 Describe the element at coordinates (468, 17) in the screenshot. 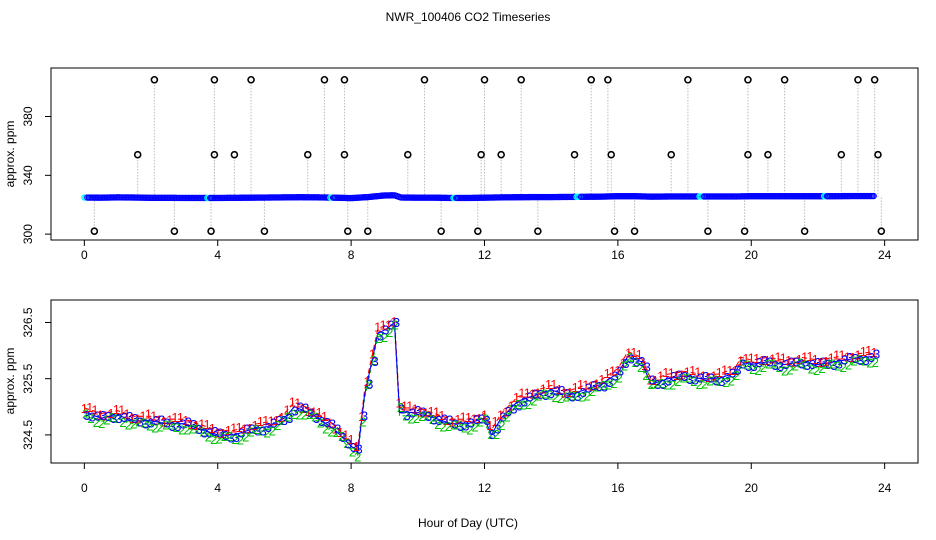

I see `figure-title: NWR_100406 CO2 Timeseries` at that location.